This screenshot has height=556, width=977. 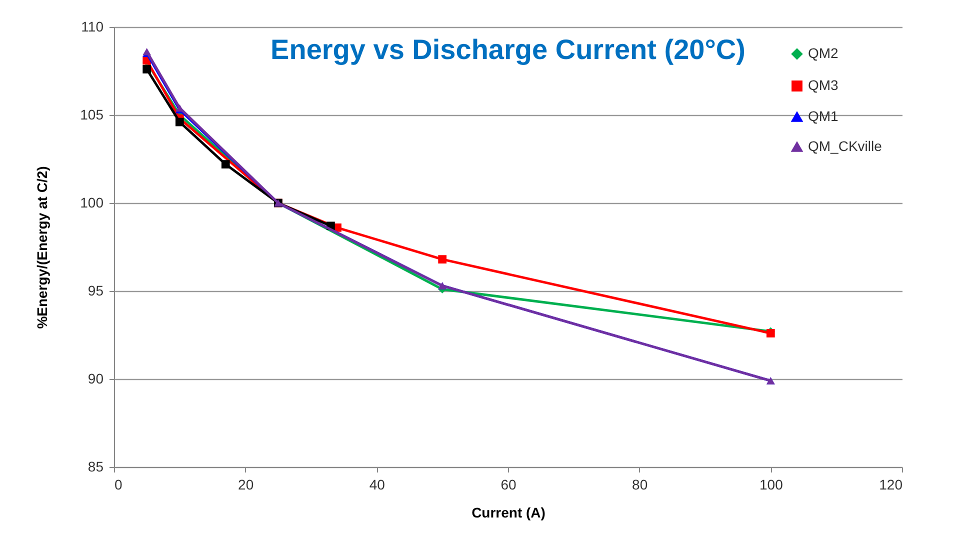 I want to click on x-tick-label: 20, so click(x=246, y=484).